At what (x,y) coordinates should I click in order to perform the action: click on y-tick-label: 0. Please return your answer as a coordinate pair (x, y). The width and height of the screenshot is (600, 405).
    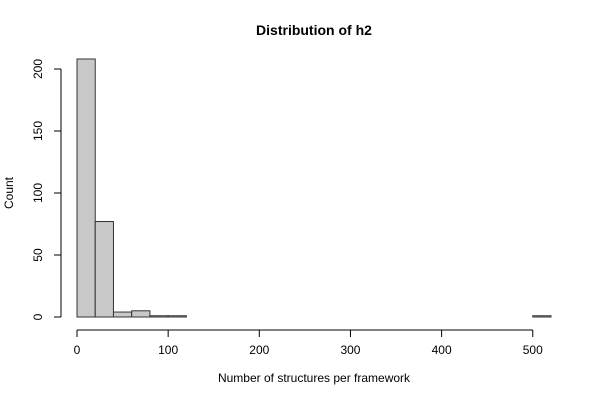
    Looking at the image, I should click on (38, 316).